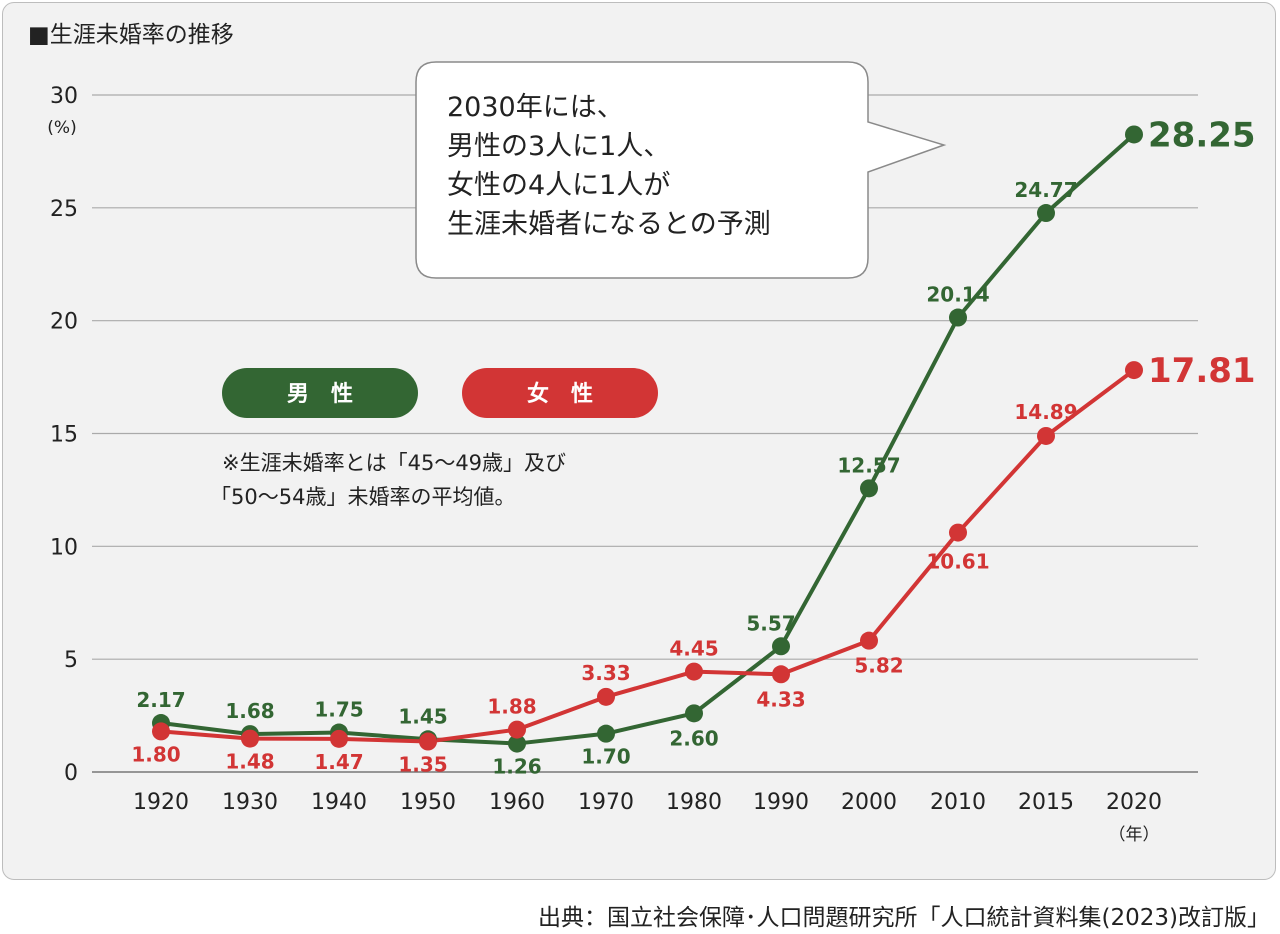 This screenshot has width=1280, height=934. What do you see at coordinates (904, 918) in the screenshot?
I see `source-citation: 出典：国立社会保障･人口問題研究所「人口統計資料集(2023)改訂版」` at bounding box center [904, 918].